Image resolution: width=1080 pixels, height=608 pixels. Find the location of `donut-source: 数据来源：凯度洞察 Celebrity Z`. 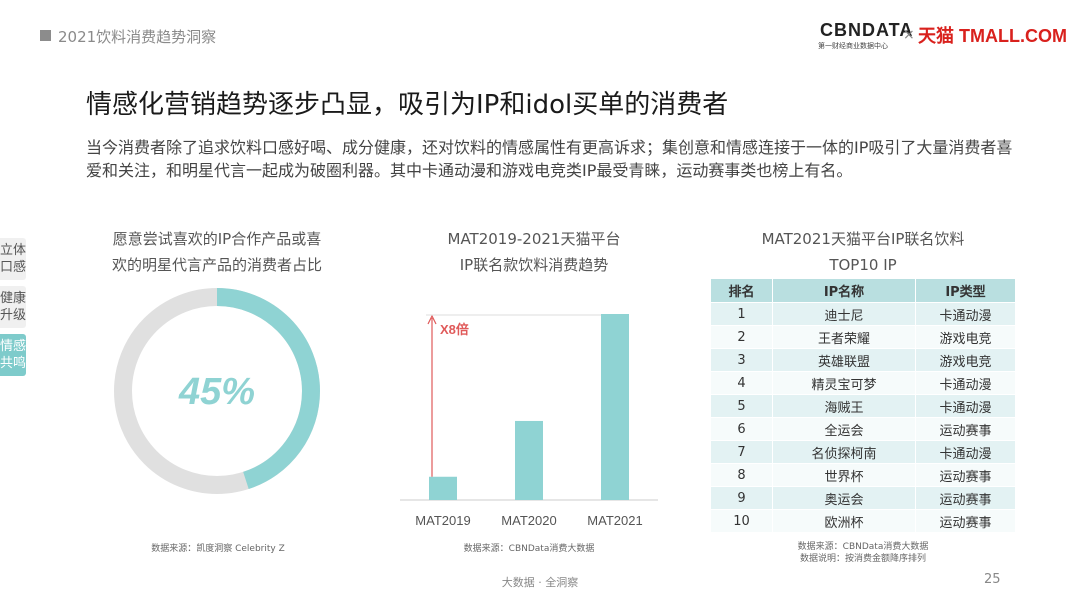

donut-source: 数据来源：凯度洞察 Celebrity Z is located at coordinates (218, 549).